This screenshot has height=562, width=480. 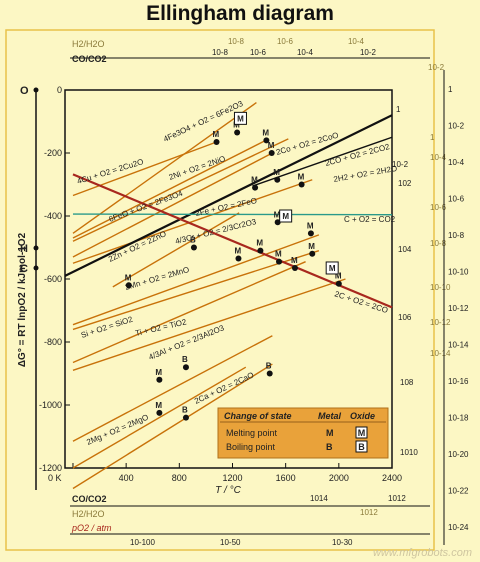 What do you see at coordinates (236, 41) in the screenshot?
I see `top-h2-tick: 10-8` at bounding box center [236, 41].